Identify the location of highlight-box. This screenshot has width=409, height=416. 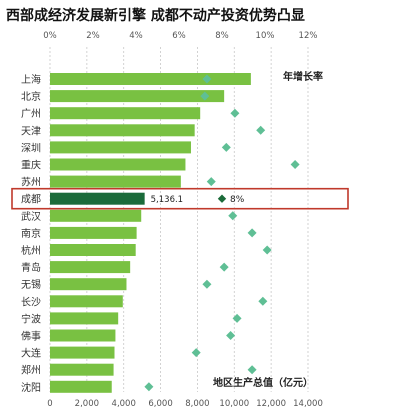
(180, 198).